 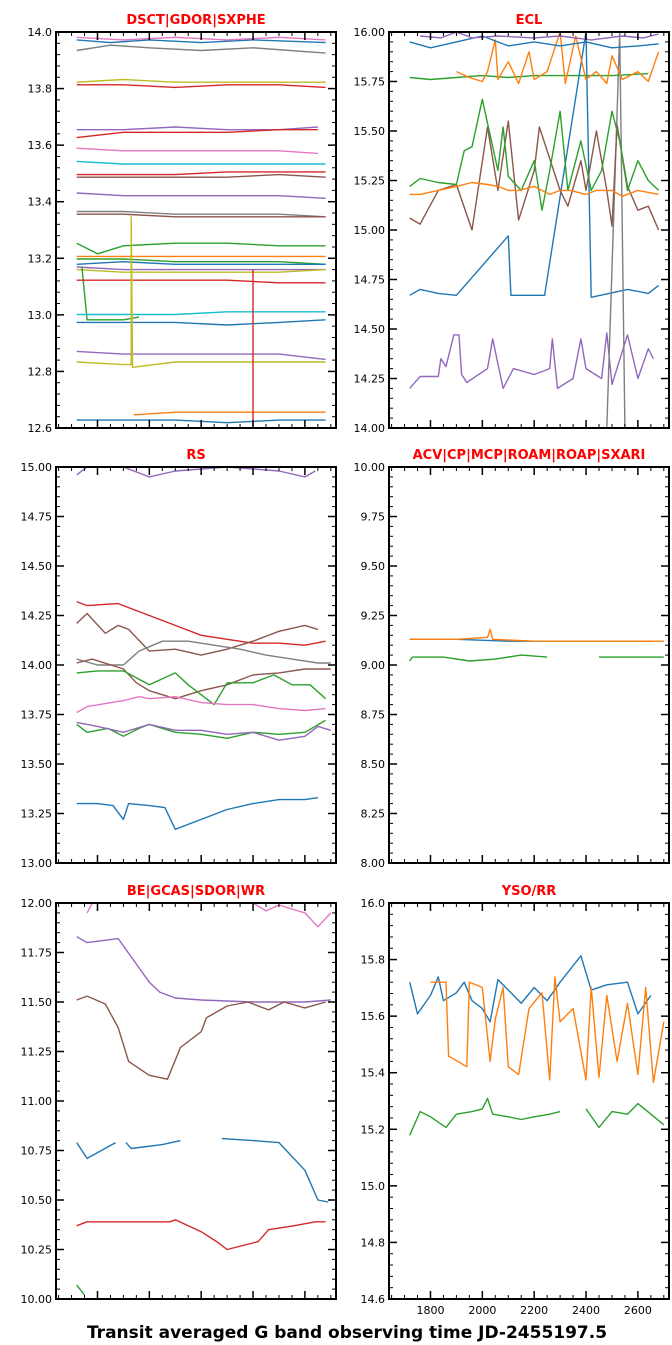 What do you see at coordinates (37, 764) in the screenshot?
I see `y-tick-label: 13.50` at bounding box center [37, 764].